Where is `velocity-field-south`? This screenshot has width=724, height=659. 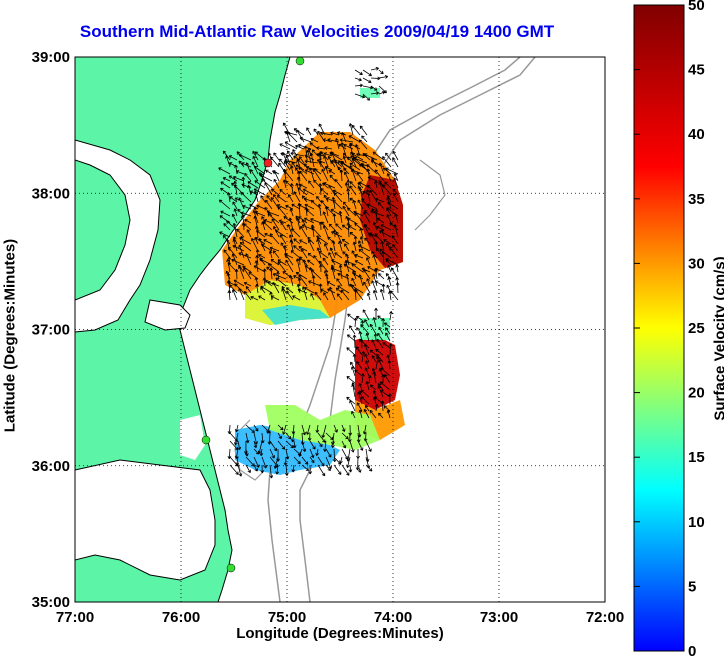 velocity-field-south is located at coordinates (377, 372).